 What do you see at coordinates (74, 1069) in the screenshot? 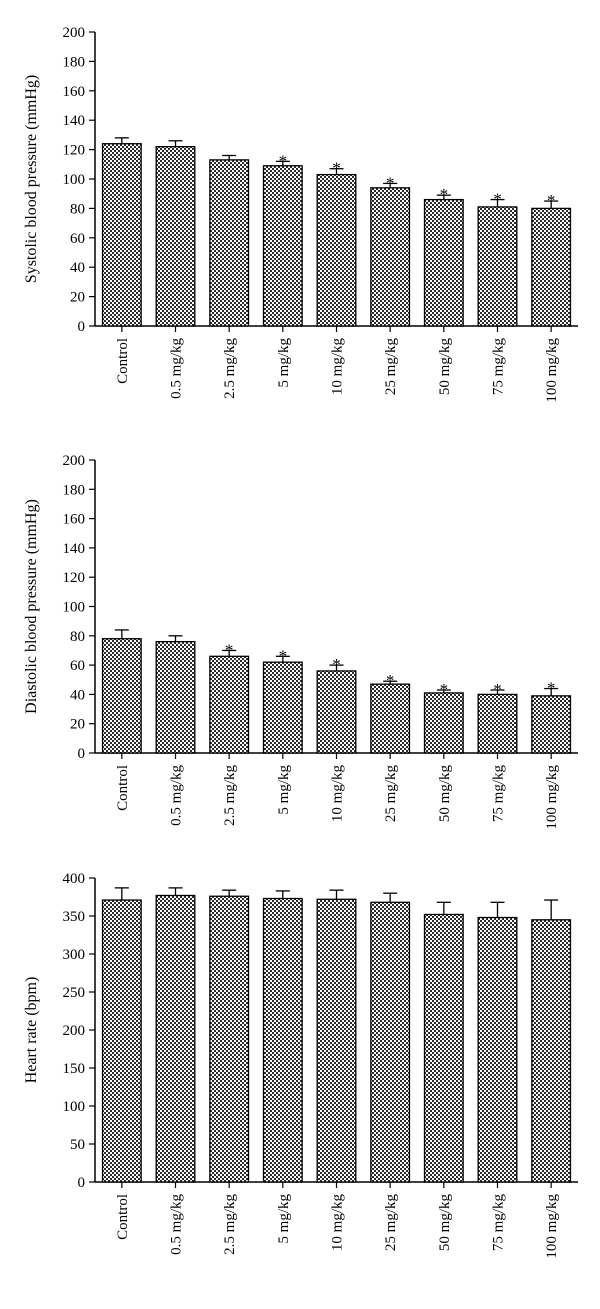
I see `y-tick-label: 150` at bounding box center [74, 1069].